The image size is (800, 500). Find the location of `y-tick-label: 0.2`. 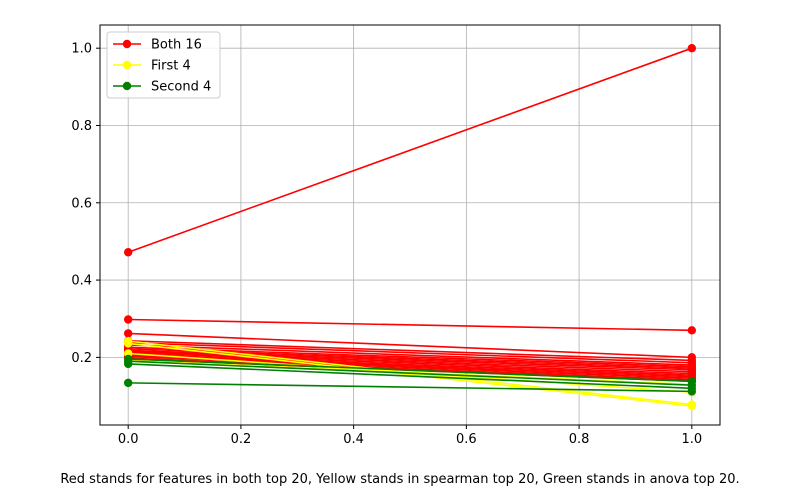

y-tick-label: 0.2 is located at coordinates (81, 358).